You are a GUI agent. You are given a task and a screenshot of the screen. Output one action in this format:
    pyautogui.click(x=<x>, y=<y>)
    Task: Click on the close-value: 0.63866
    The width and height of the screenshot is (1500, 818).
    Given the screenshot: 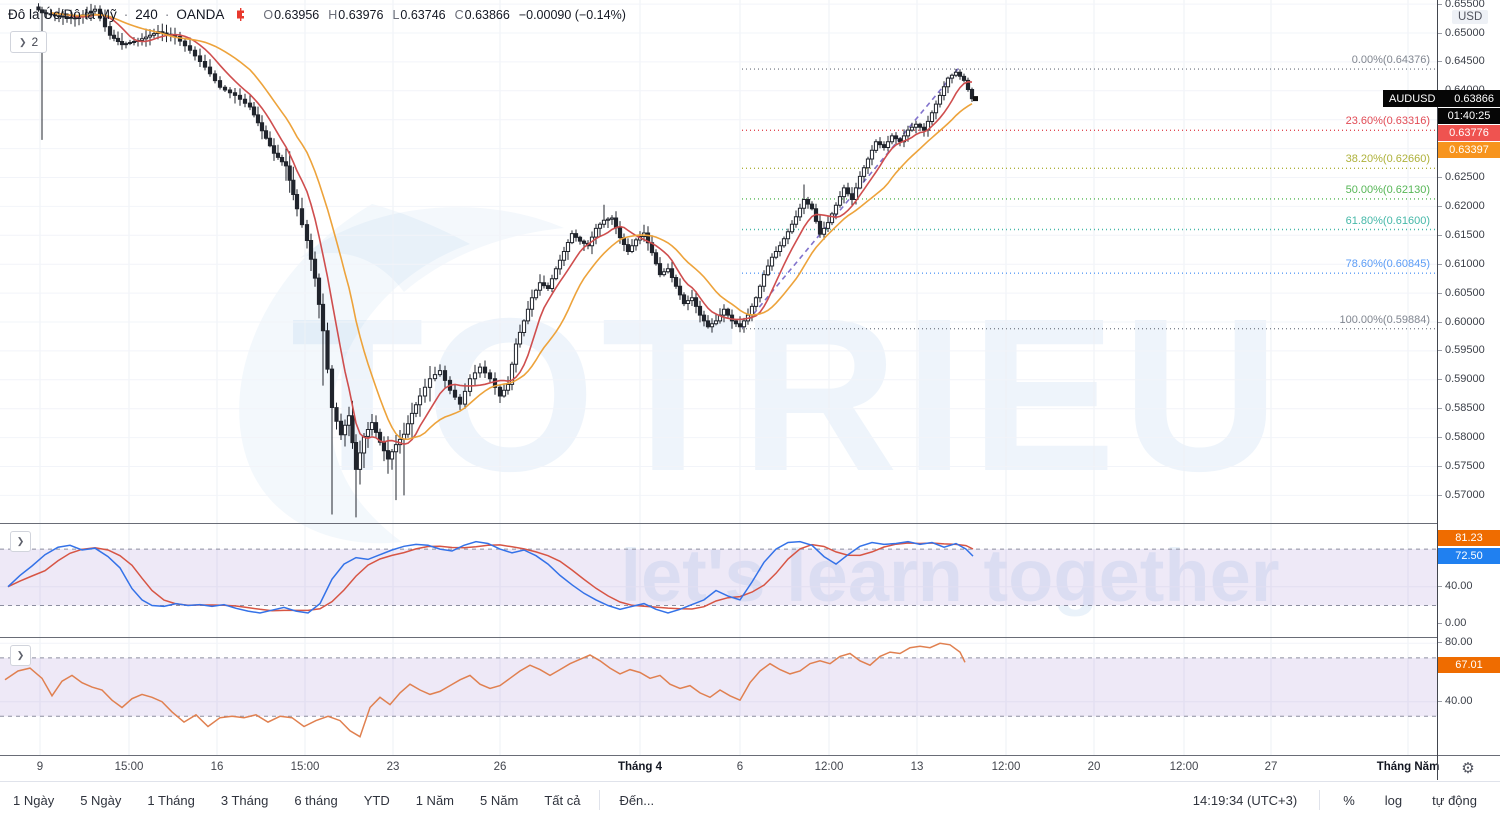 What is the action you would take?
    pyautogui.click(x=487, y=14)
    